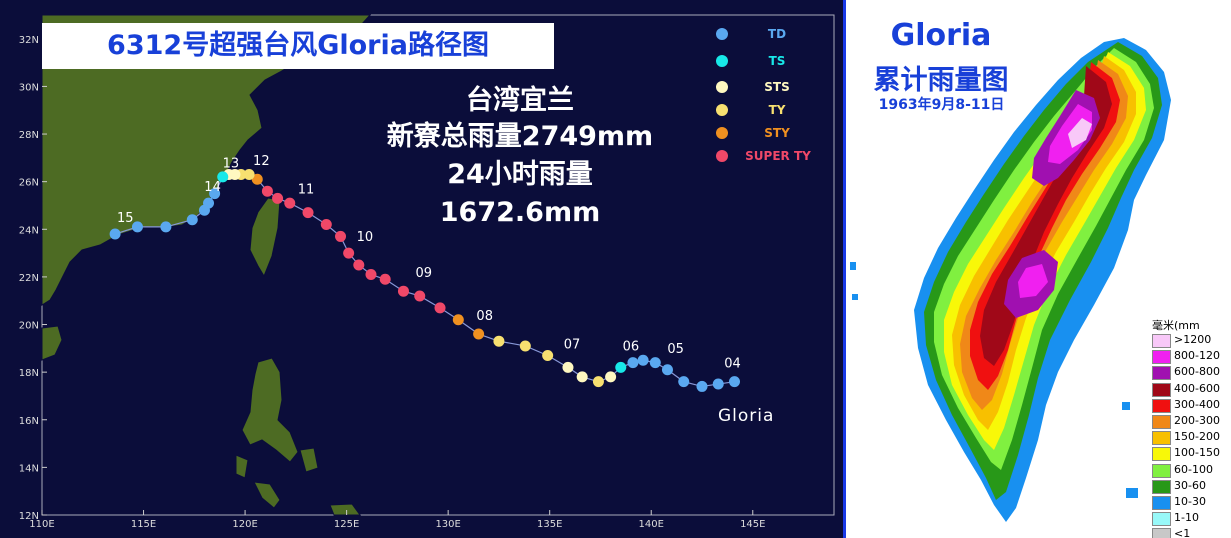 The height and width of the screenshot is (538, 1231). Describe the element at coordinates (746, 416) in the screenshot. I see `storm-name-label: Gloria` at that location.